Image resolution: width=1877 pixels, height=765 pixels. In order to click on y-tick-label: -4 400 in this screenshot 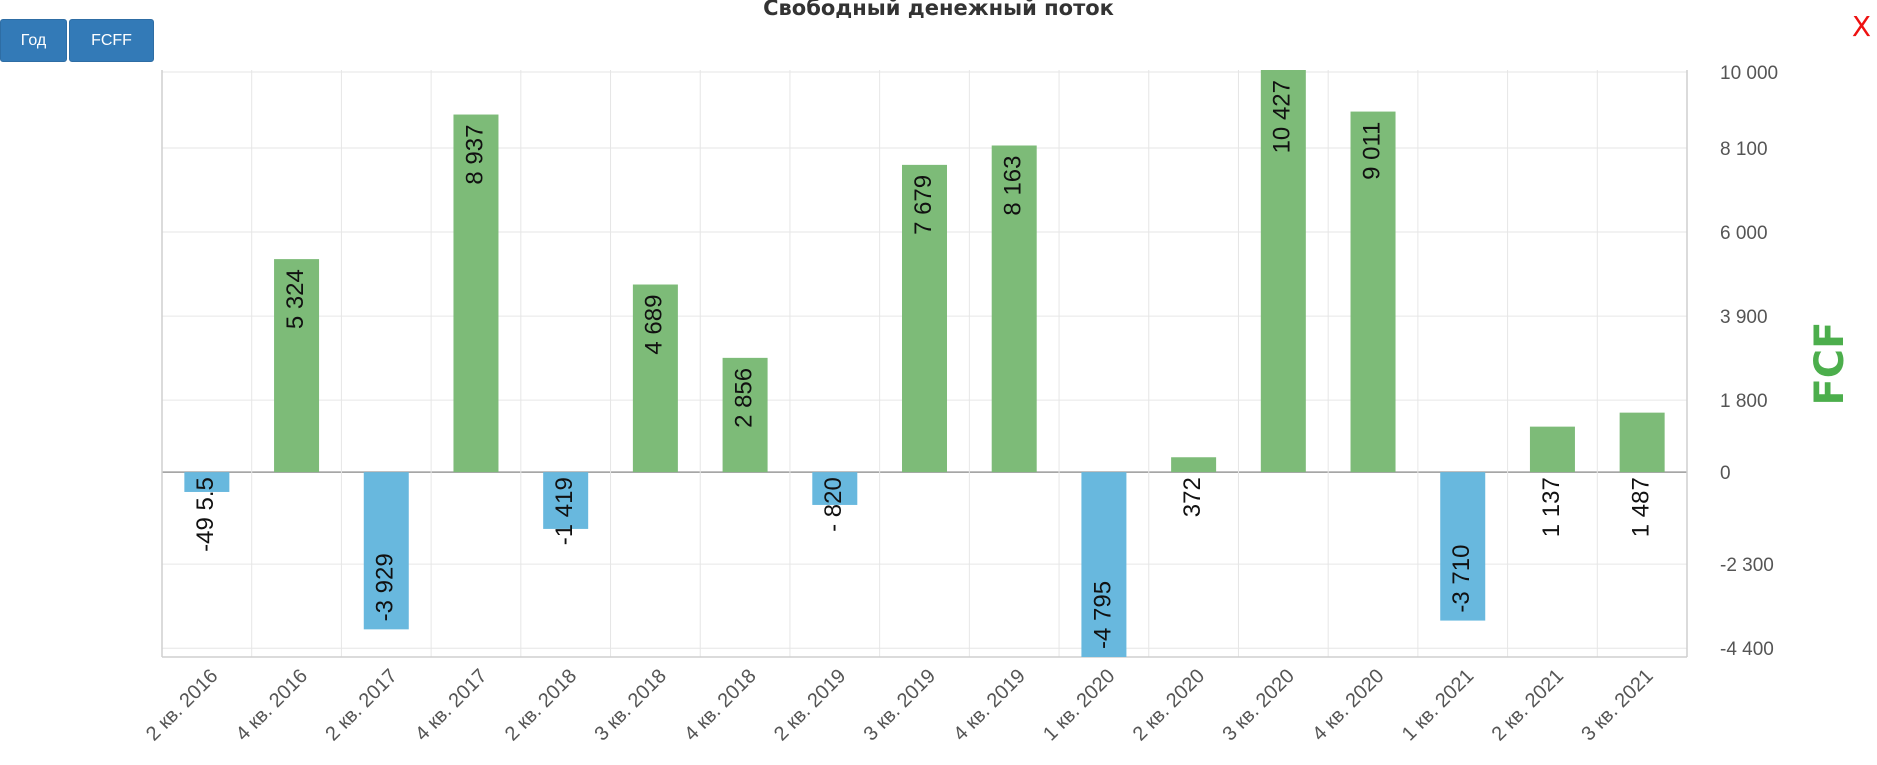, I will do `click(1747, 649)`.